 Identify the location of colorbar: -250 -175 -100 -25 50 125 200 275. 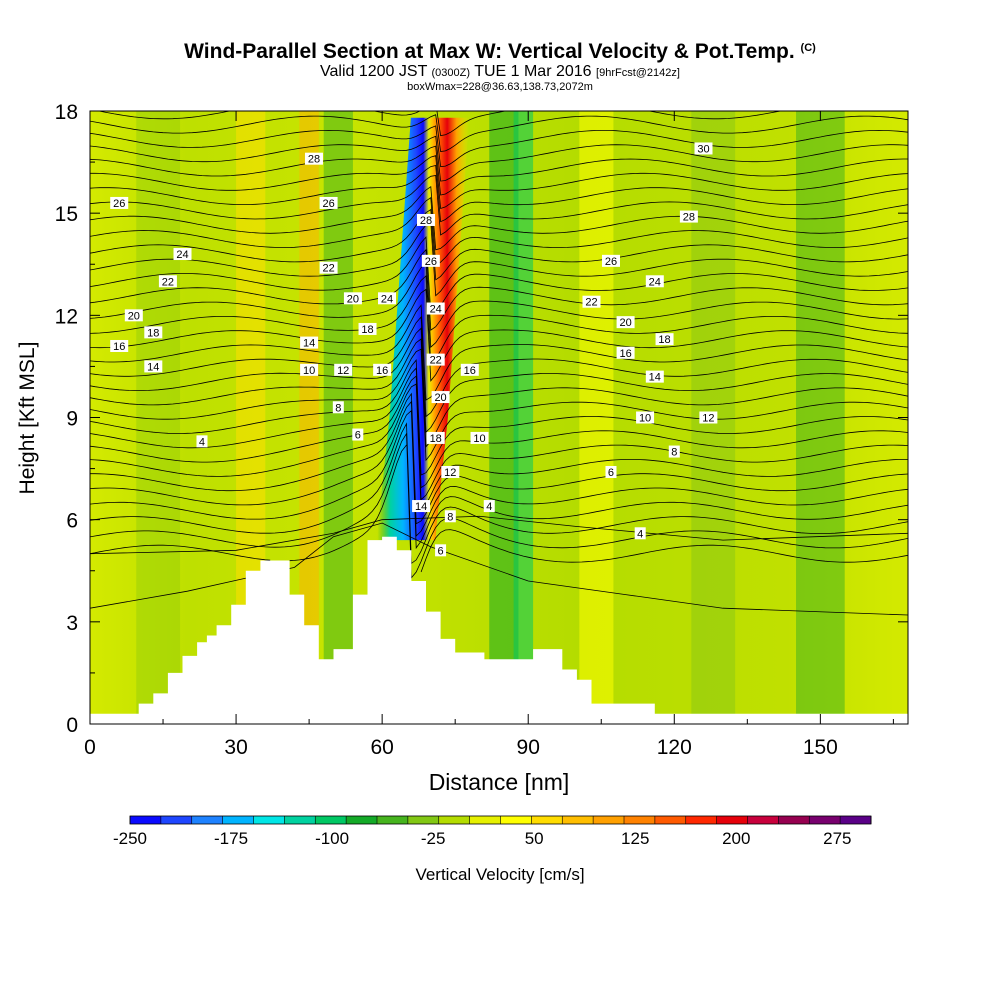
(492, 831).